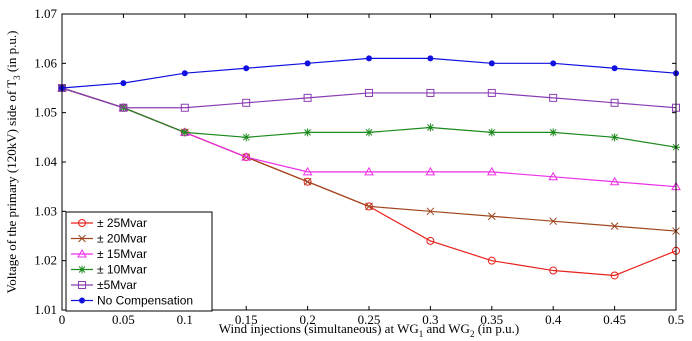  I want to click on legend-box, so click(139, 261).